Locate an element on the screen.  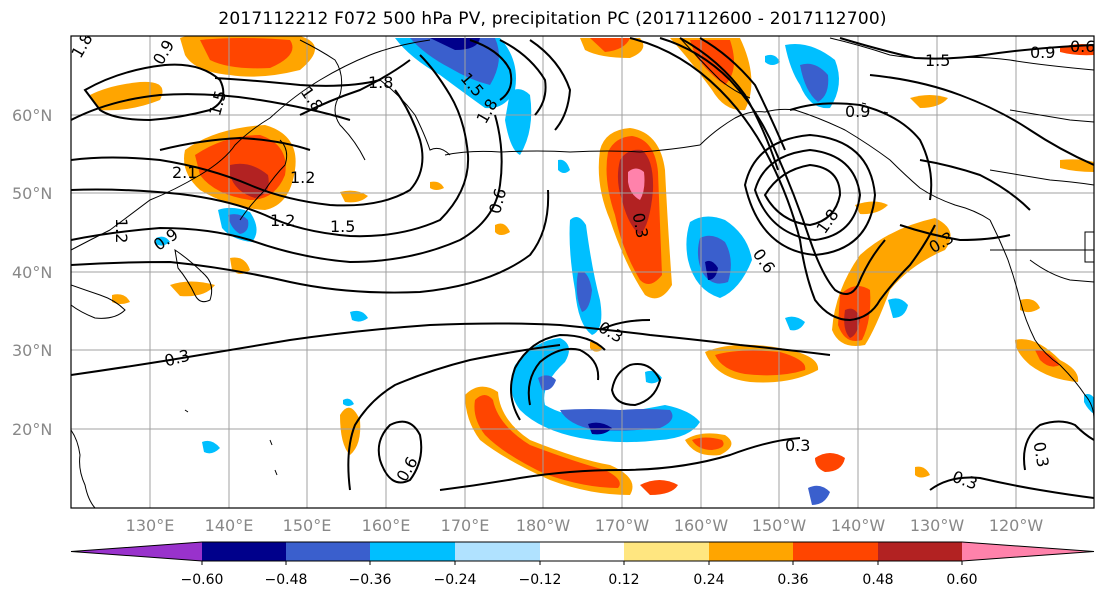
contour-label: 0.6 is located at coordinates (1082, 46).